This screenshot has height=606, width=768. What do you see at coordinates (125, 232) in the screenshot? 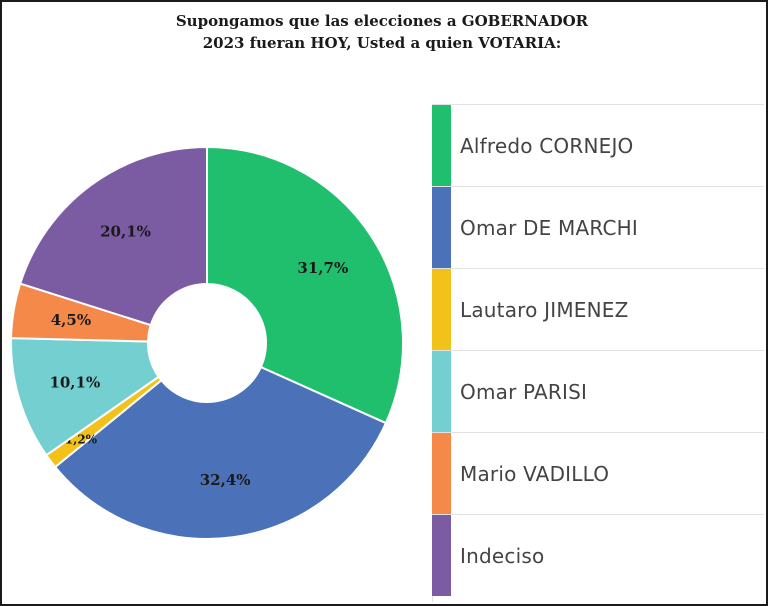
I see `pie-slice-label-5: 20,1%` at bounding box center [125, 232].